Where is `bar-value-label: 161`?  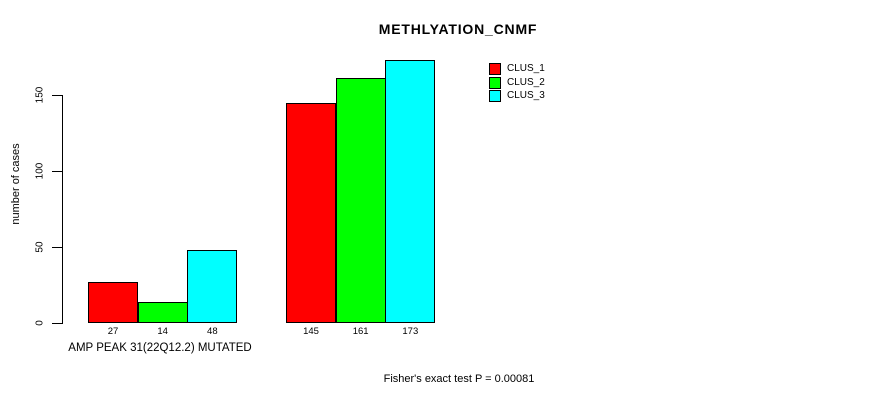 bar-value-label: 161 is located at coordinates (360, 331).